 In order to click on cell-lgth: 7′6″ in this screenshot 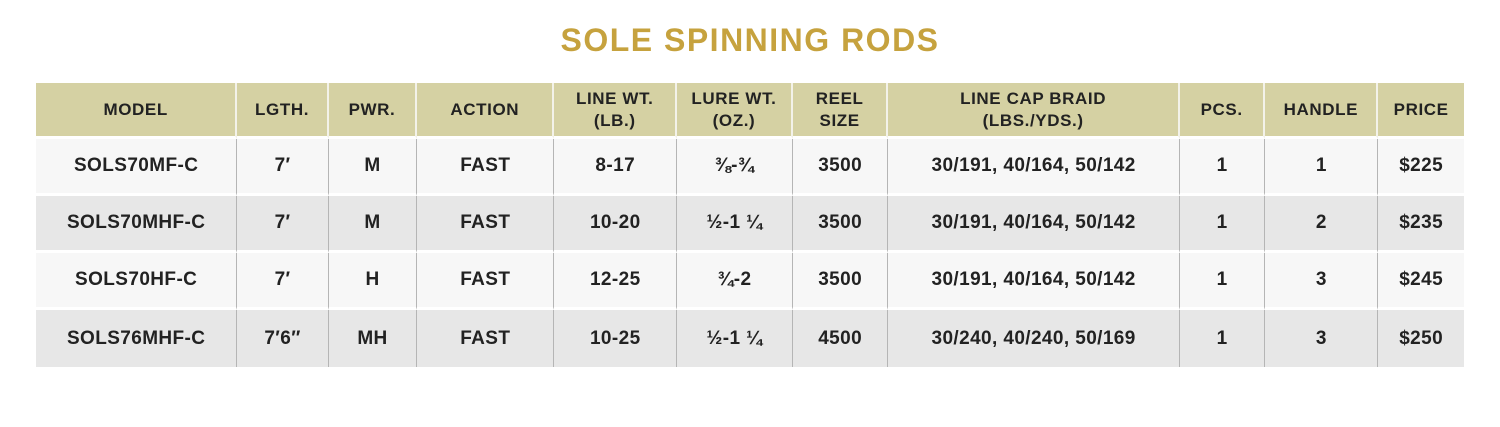, I will do `click(283, 338)`.